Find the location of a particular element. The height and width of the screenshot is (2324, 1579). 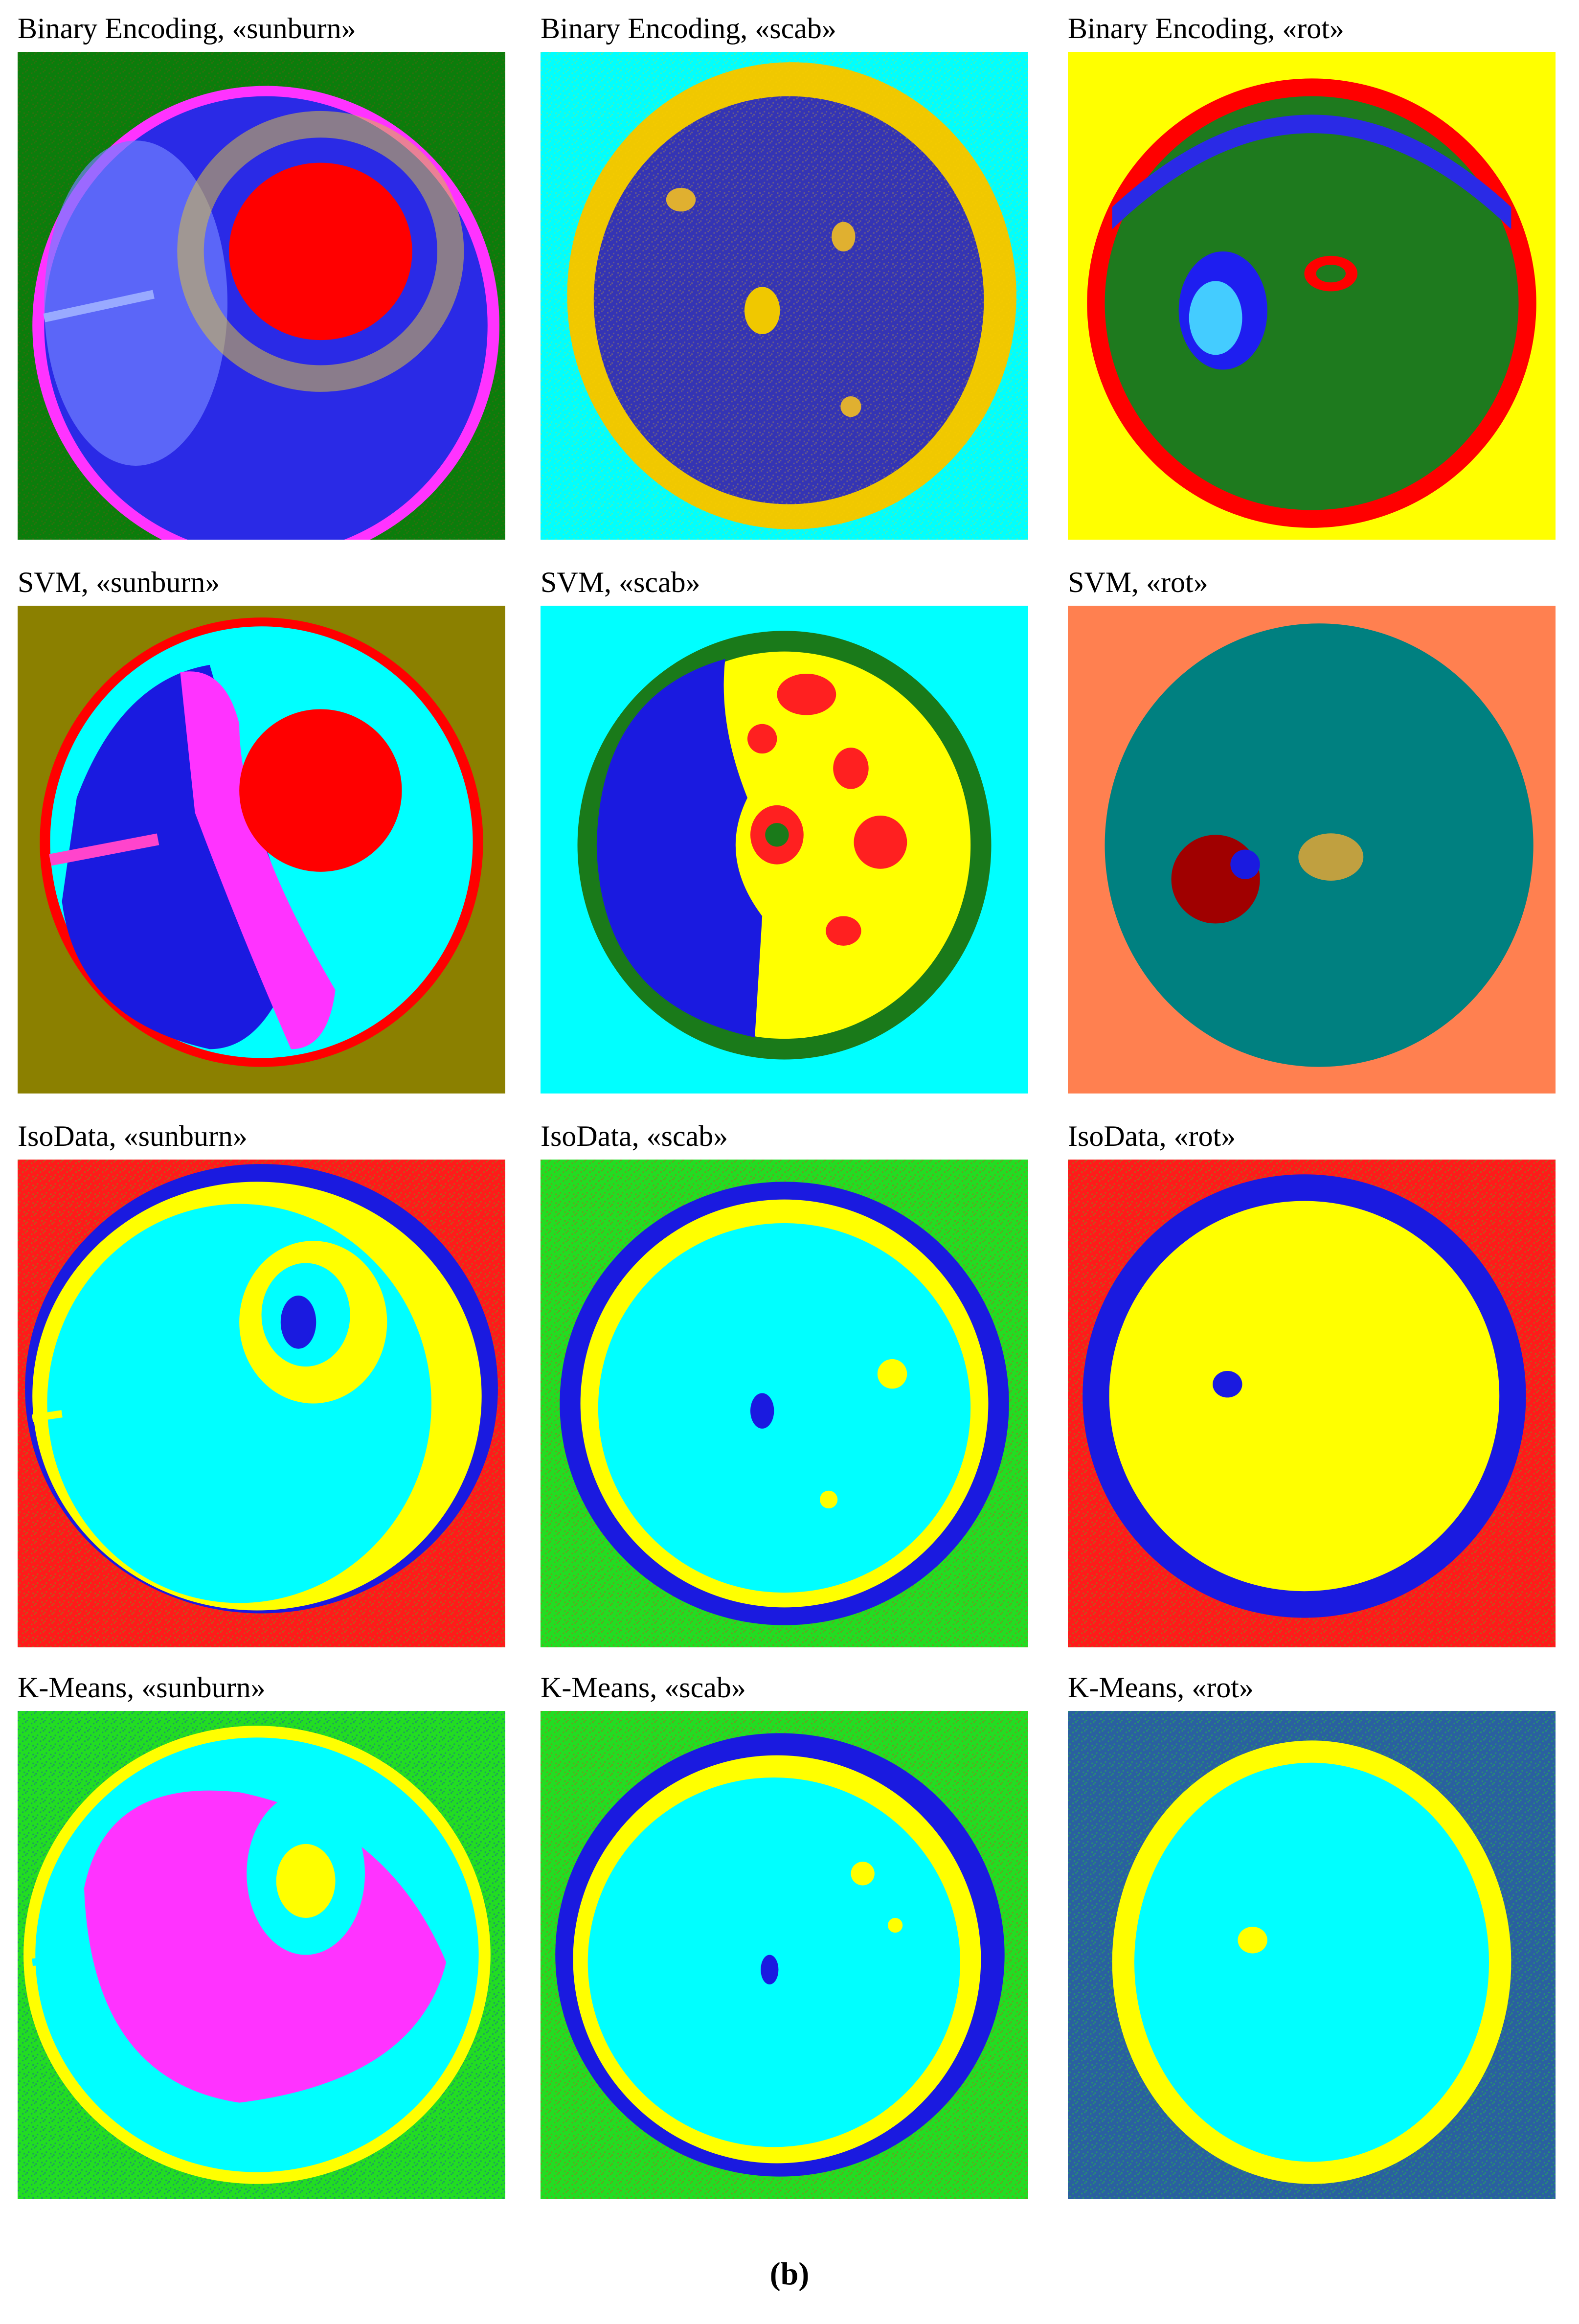

panel-title: K-Means, «sunburn» is located at coordinates (142, 1688).